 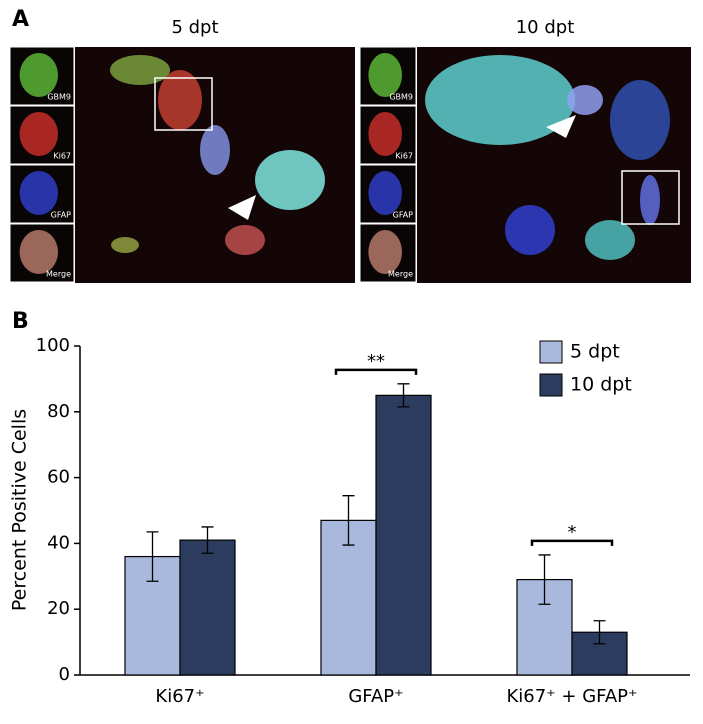 I want to click on y-tick-label: 0, so click(x=64, y=674).